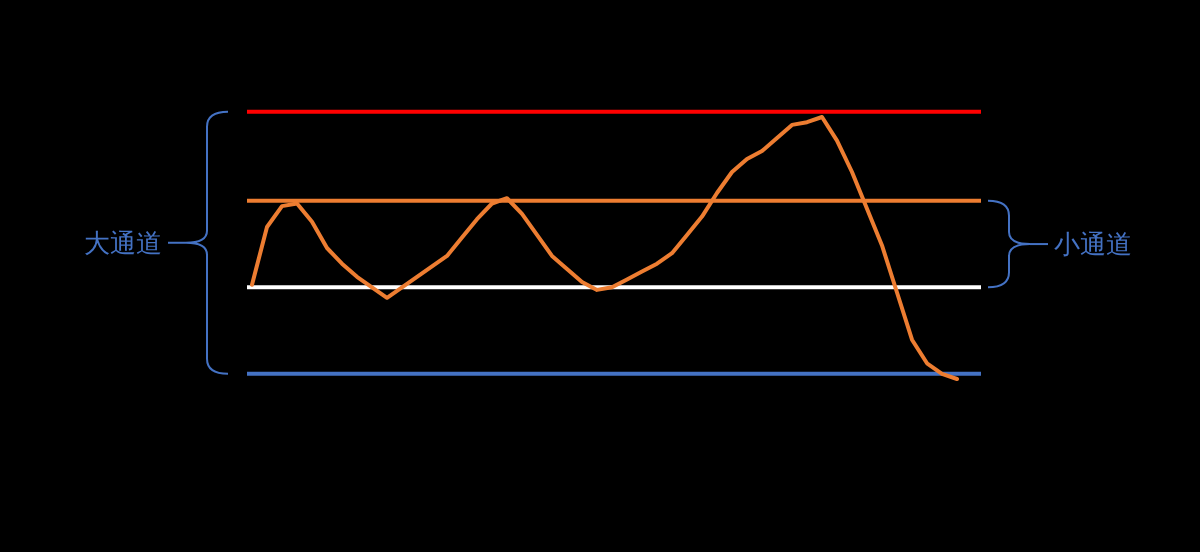 This screenshot has height=552, width=1200. What do you see at coordinates (1093, 244) in the screenshot?
I see `text: 小通道` at bounding box center [1093, 244].